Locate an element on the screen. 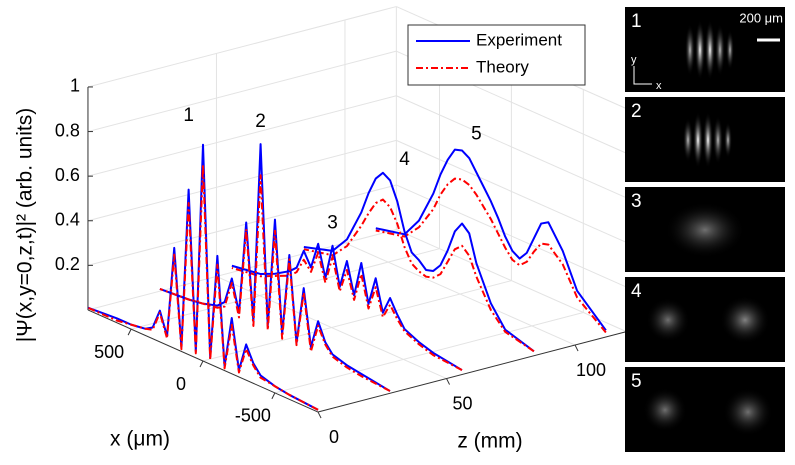  legend: Experiment Theory is located at coordinates (496, 55).